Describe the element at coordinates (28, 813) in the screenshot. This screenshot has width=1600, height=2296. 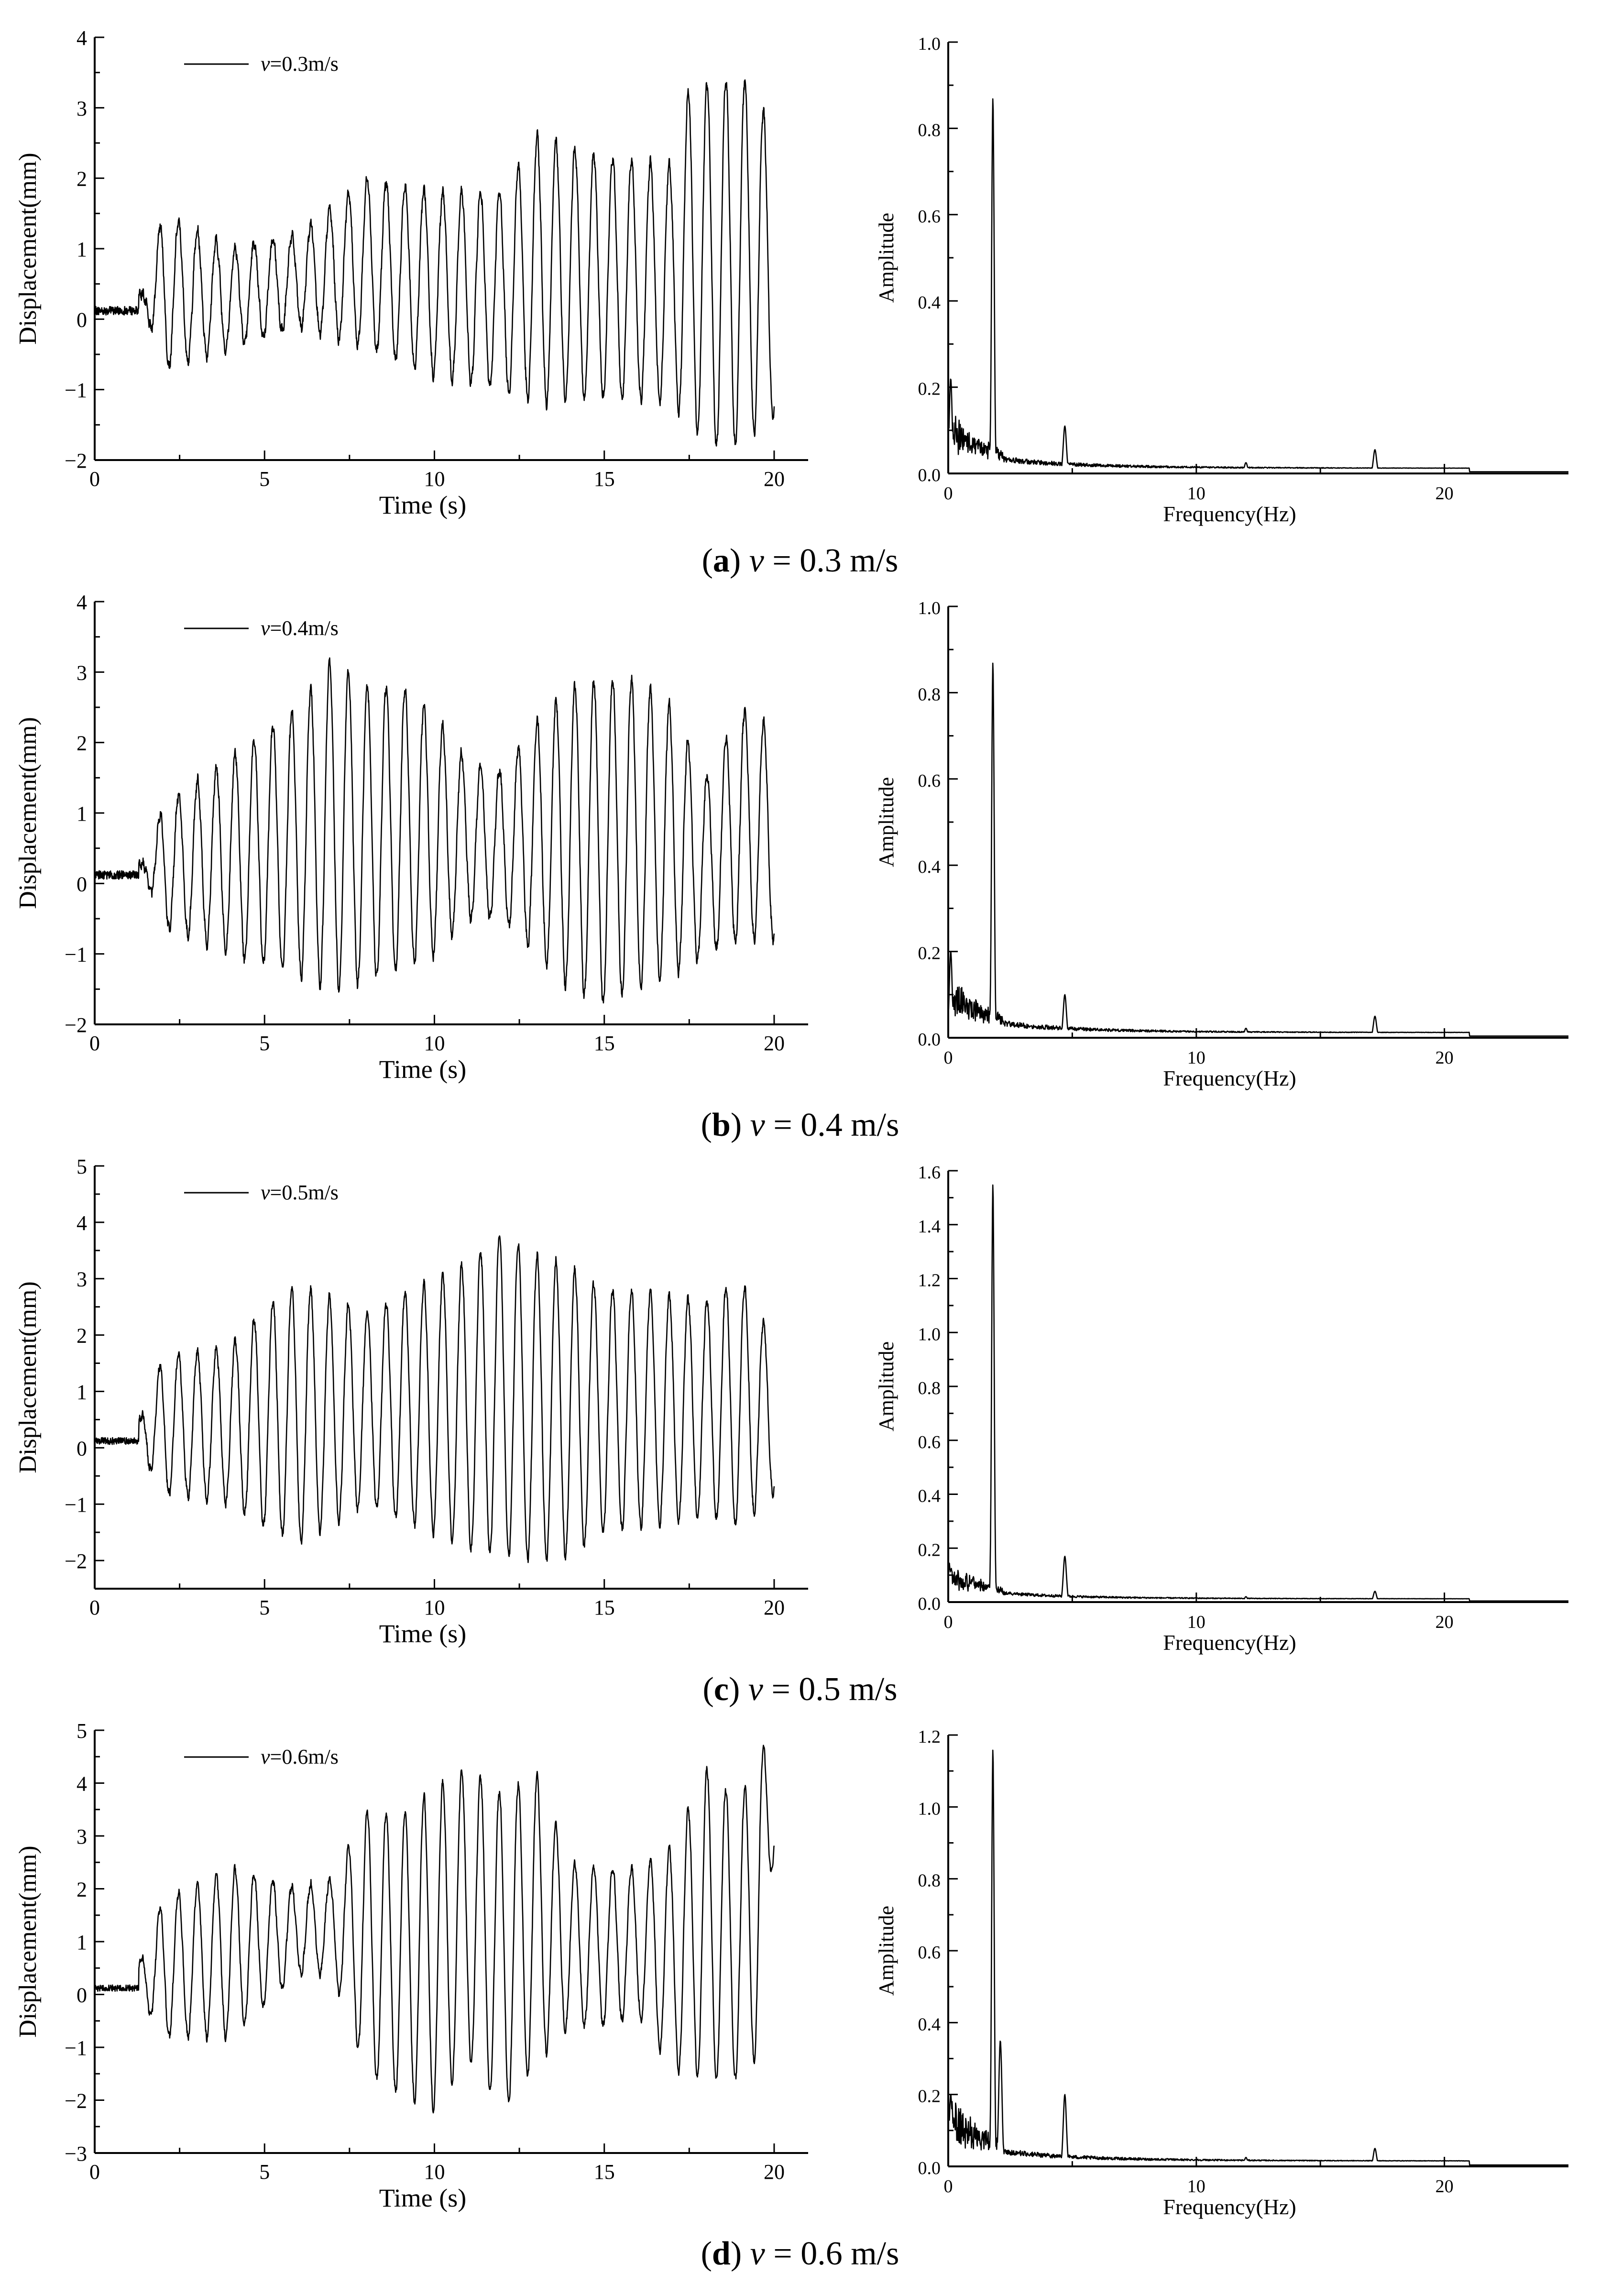
I see `time-chart-1-y-axis-label: Displacement(mm)` at that location.